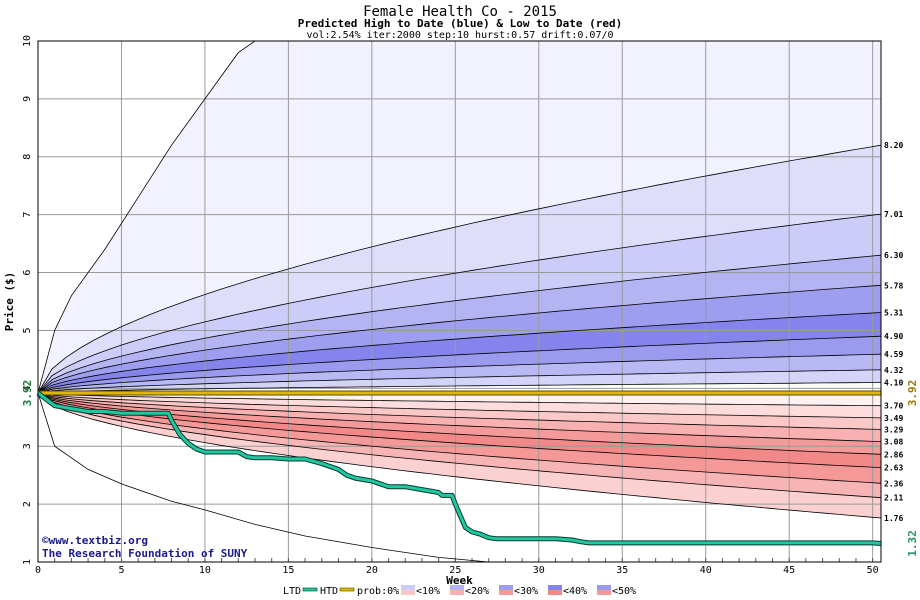  What do you see at coordinates (205, 570) in the screenshot?
I see `x-tick-label: 10` at bounding box center [205, 570].